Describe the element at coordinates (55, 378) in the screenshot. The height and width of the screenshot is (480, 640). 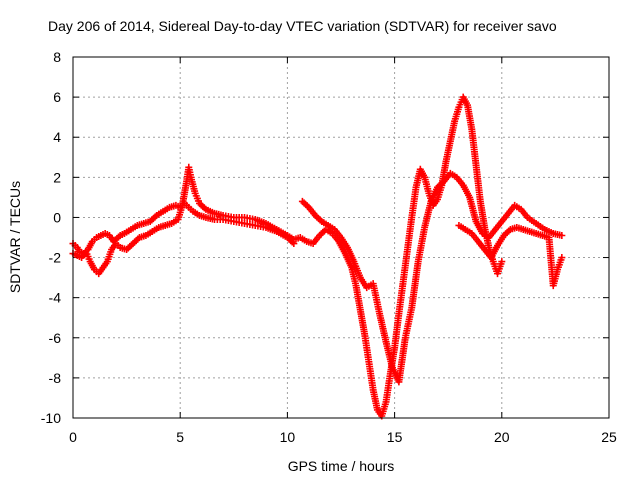
I see `y-tick-label: -8` at that location.